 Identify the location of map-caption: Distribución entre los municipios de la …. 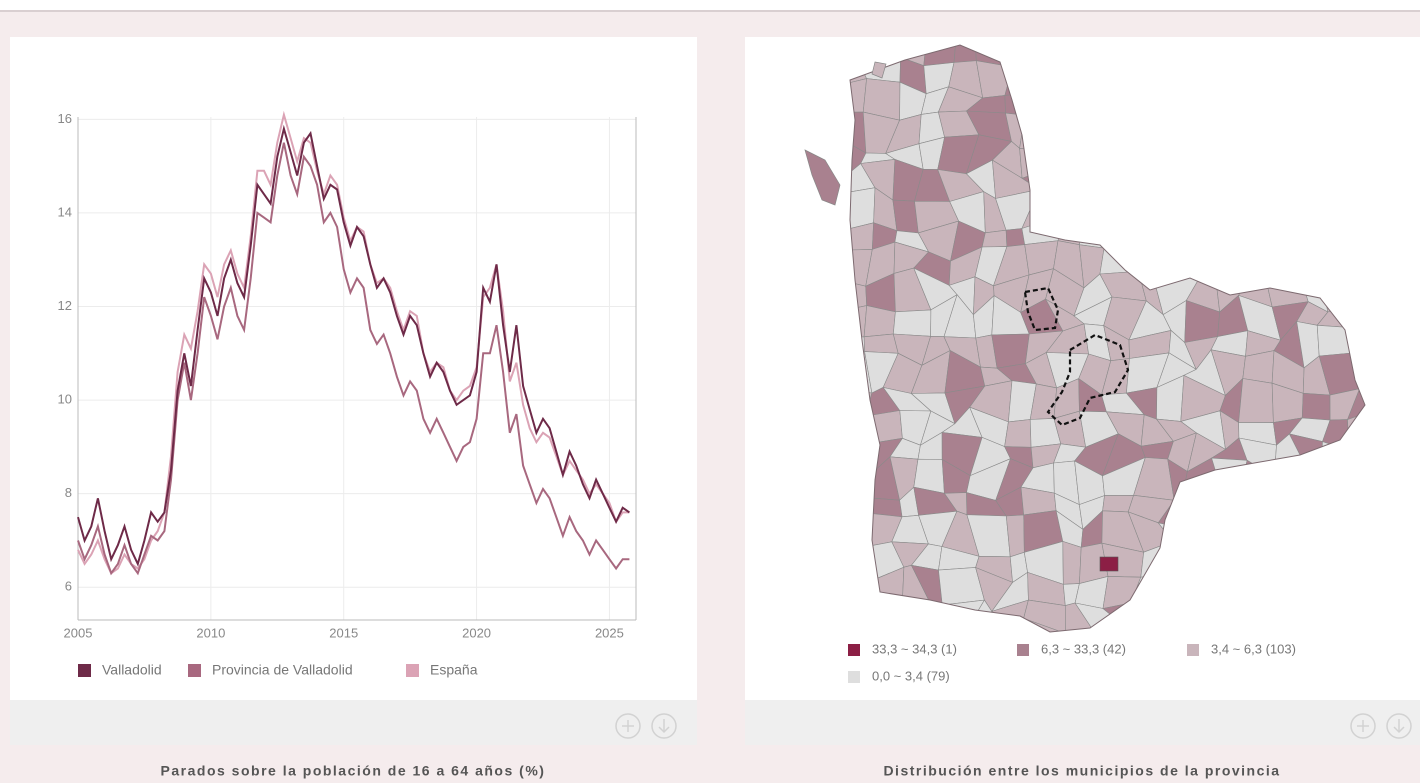
(1081, 771).